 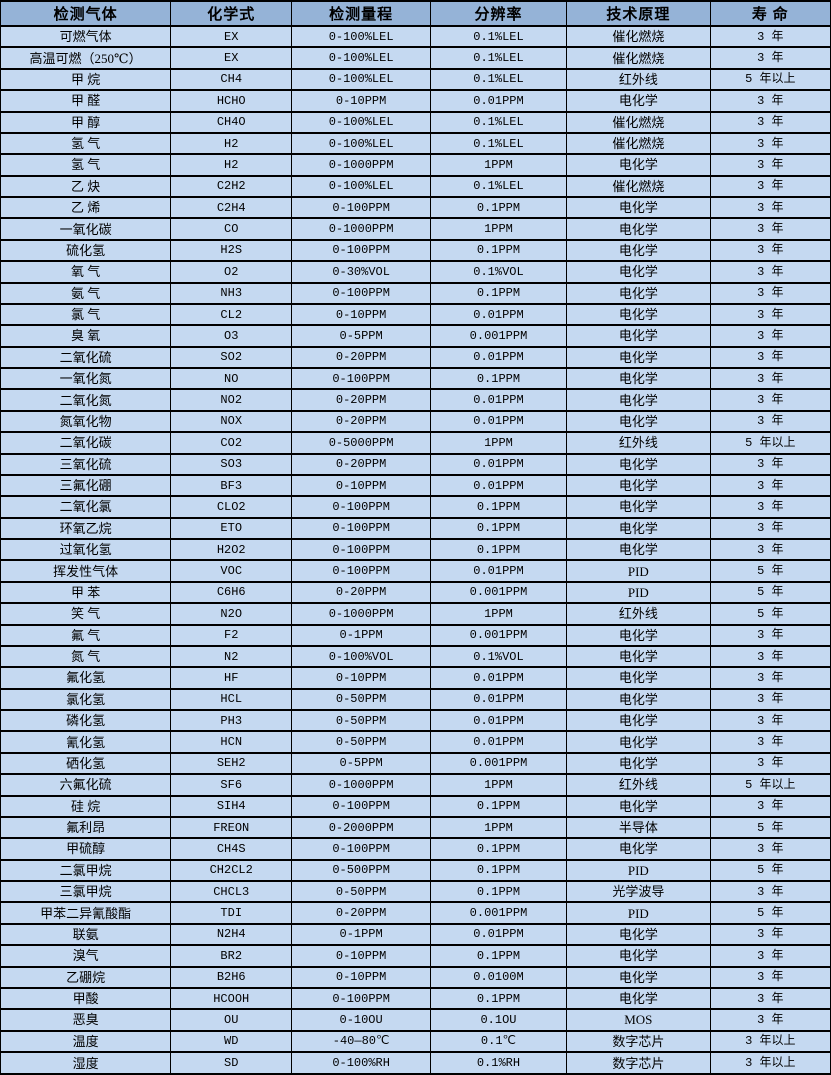 What do you see at coordinates (231, 1063) in the screenshot?
I see `cell-chemical-formula: SD` at bounding box center [231, 1063].